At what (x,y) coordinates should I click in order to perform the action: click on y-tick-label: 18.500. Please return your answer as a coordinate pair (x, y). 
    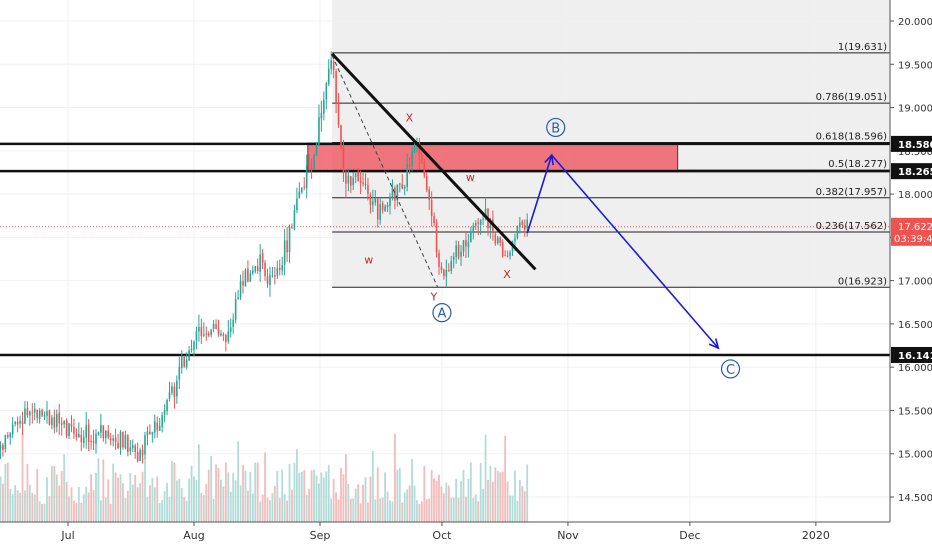
    Looking at the image, I should click on (915, 152).